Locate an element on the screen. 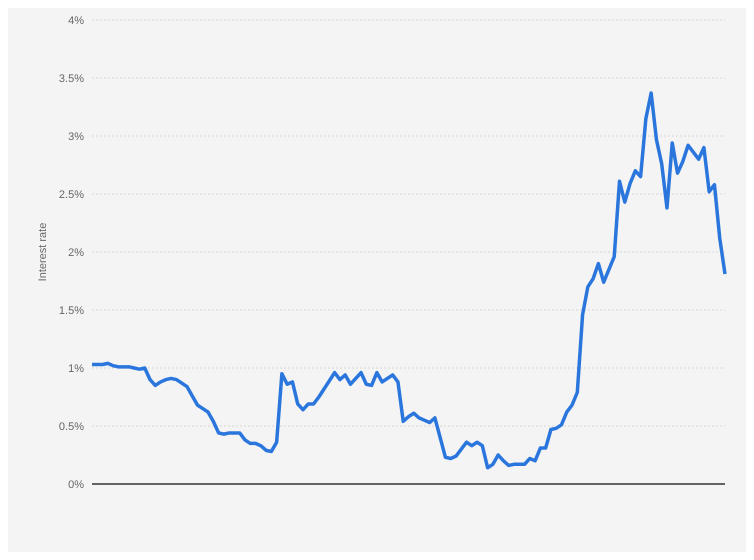 This screenshot has width=754, height=560. y-tick-label: 0.5% is located at coordinates (71, 426).